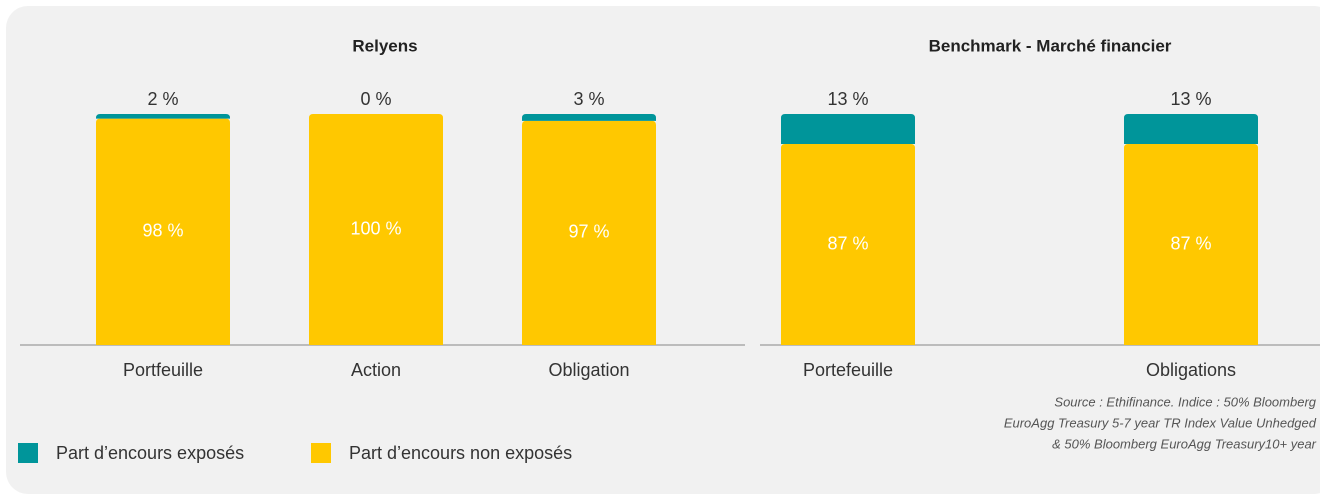 The width and height of the screenshot is (1320, 500). Describe the element at coordinates (588, 370) in the screenshot. I see `x-tick-label: Obligation` at that location.